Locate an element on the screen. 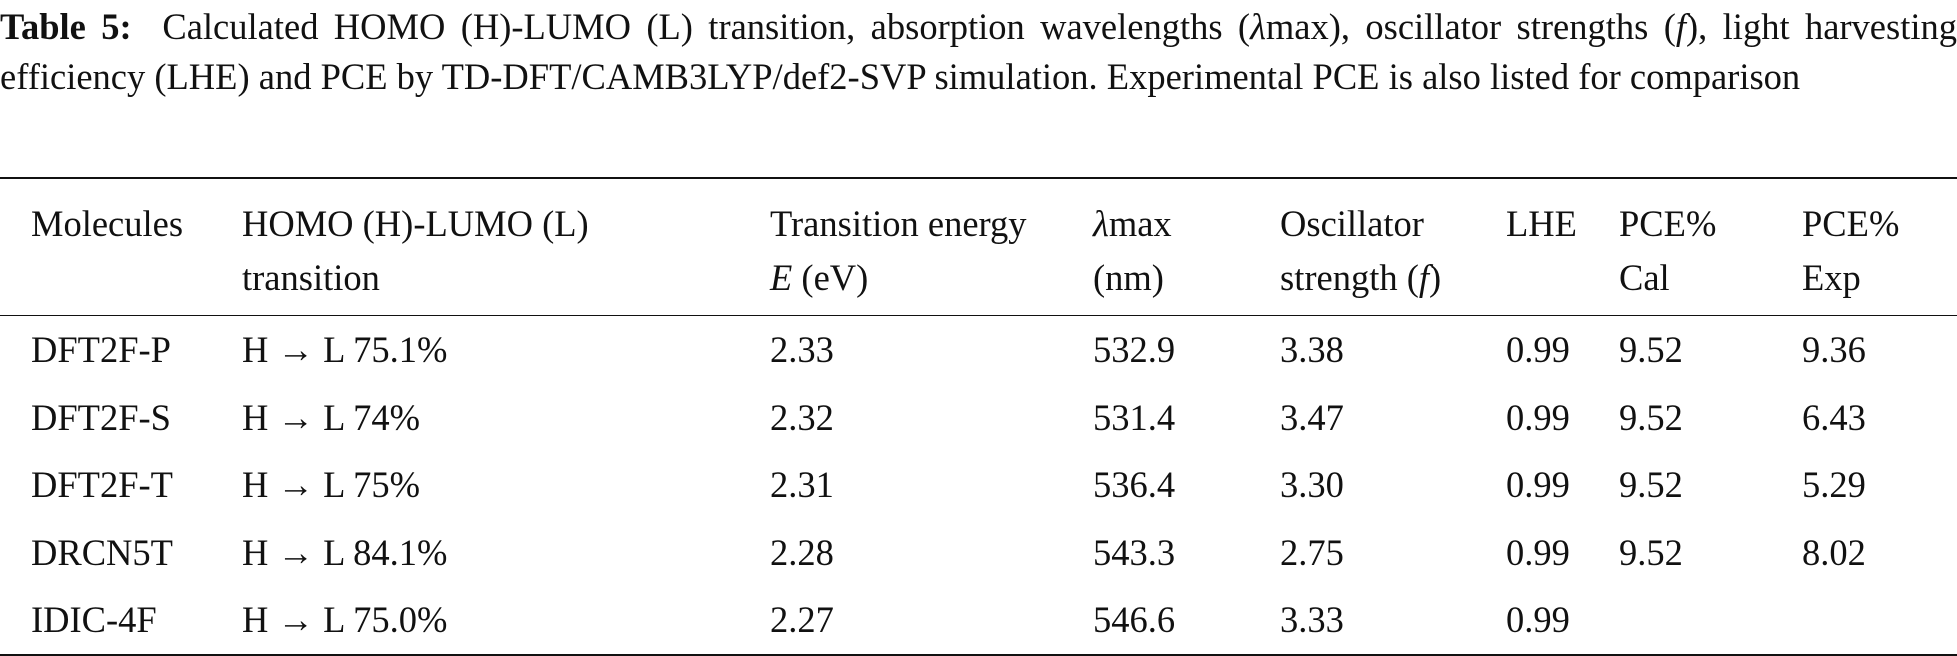 The image size is (1957, 656). table-cell: H → L 84.1% is located at coordinates (345, 552).